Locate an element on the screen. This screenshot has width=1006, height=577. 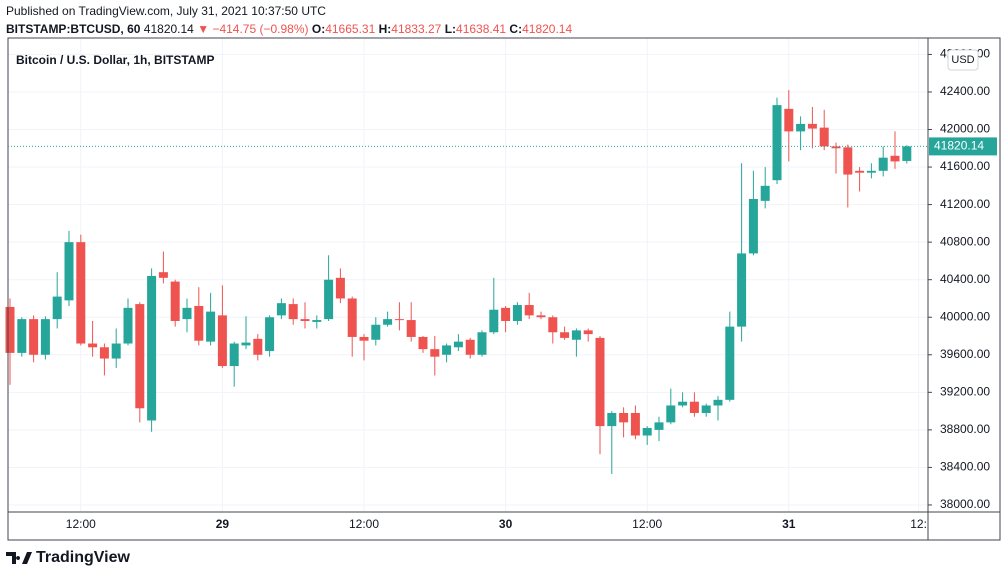
currency-button is located at coordinates (963, 60).